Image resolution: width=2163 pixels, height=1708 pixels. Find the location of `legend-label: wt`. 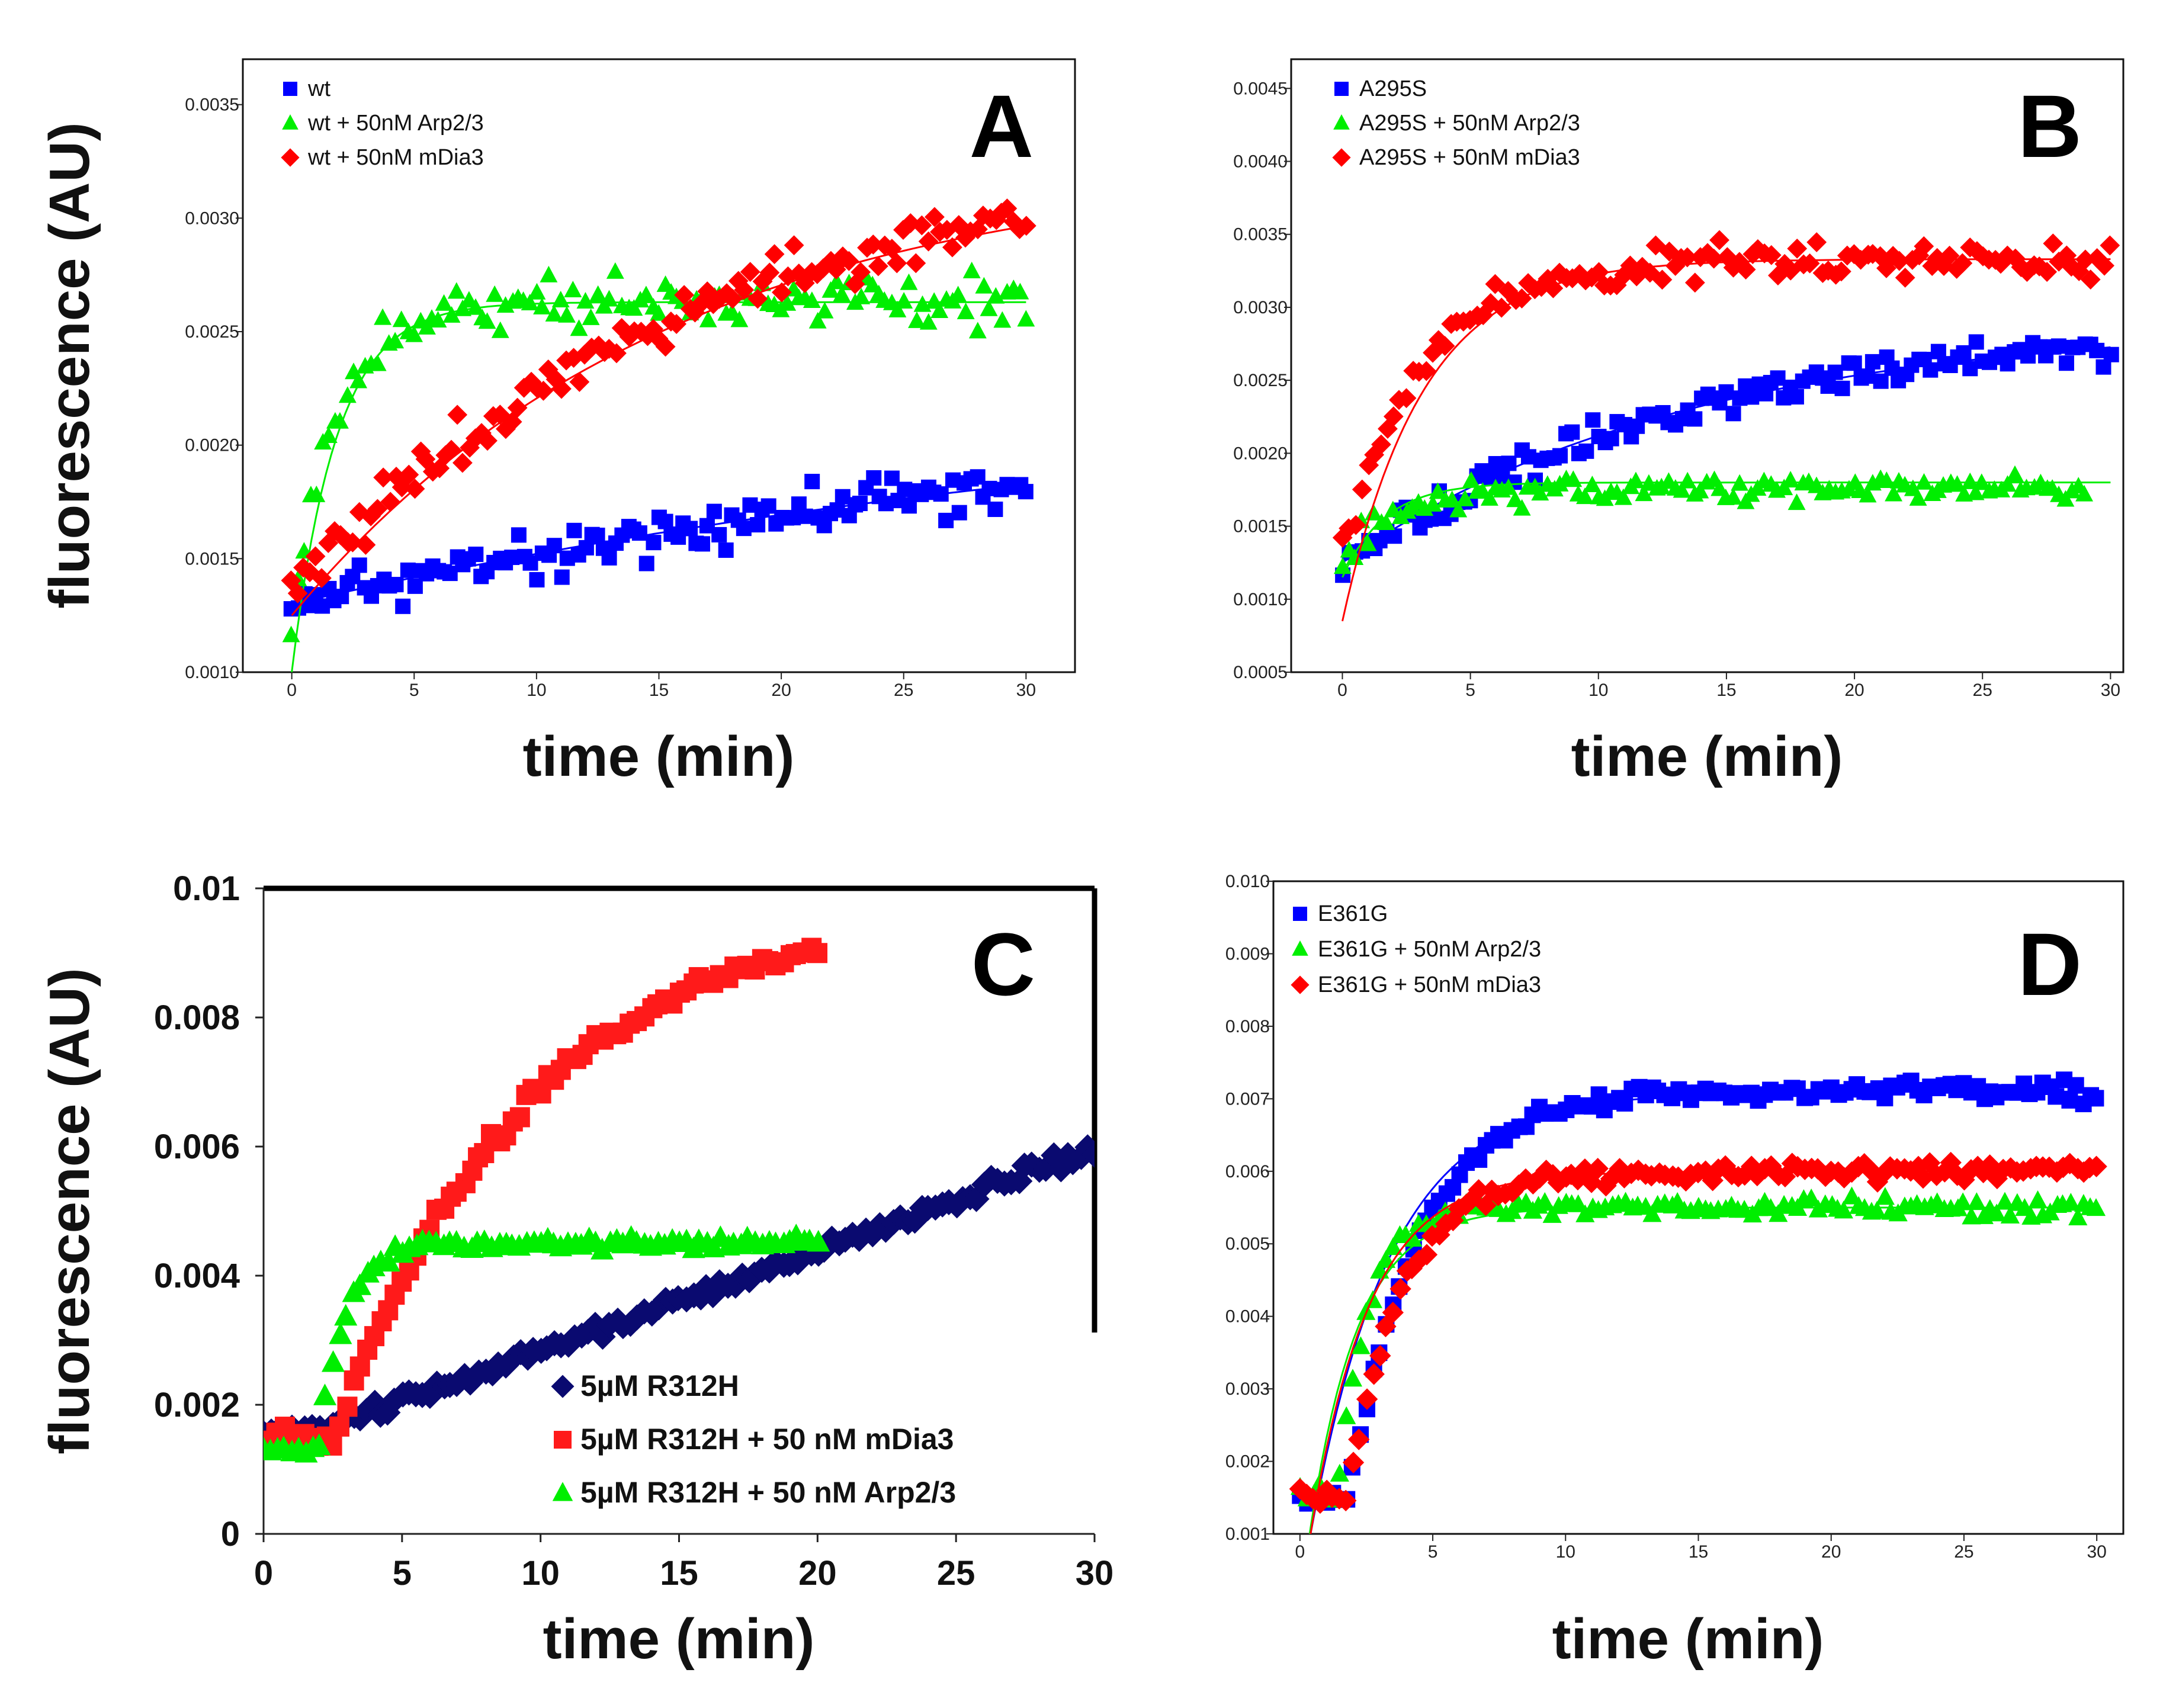

legend-label: wt is located at coordinates (318, 88).